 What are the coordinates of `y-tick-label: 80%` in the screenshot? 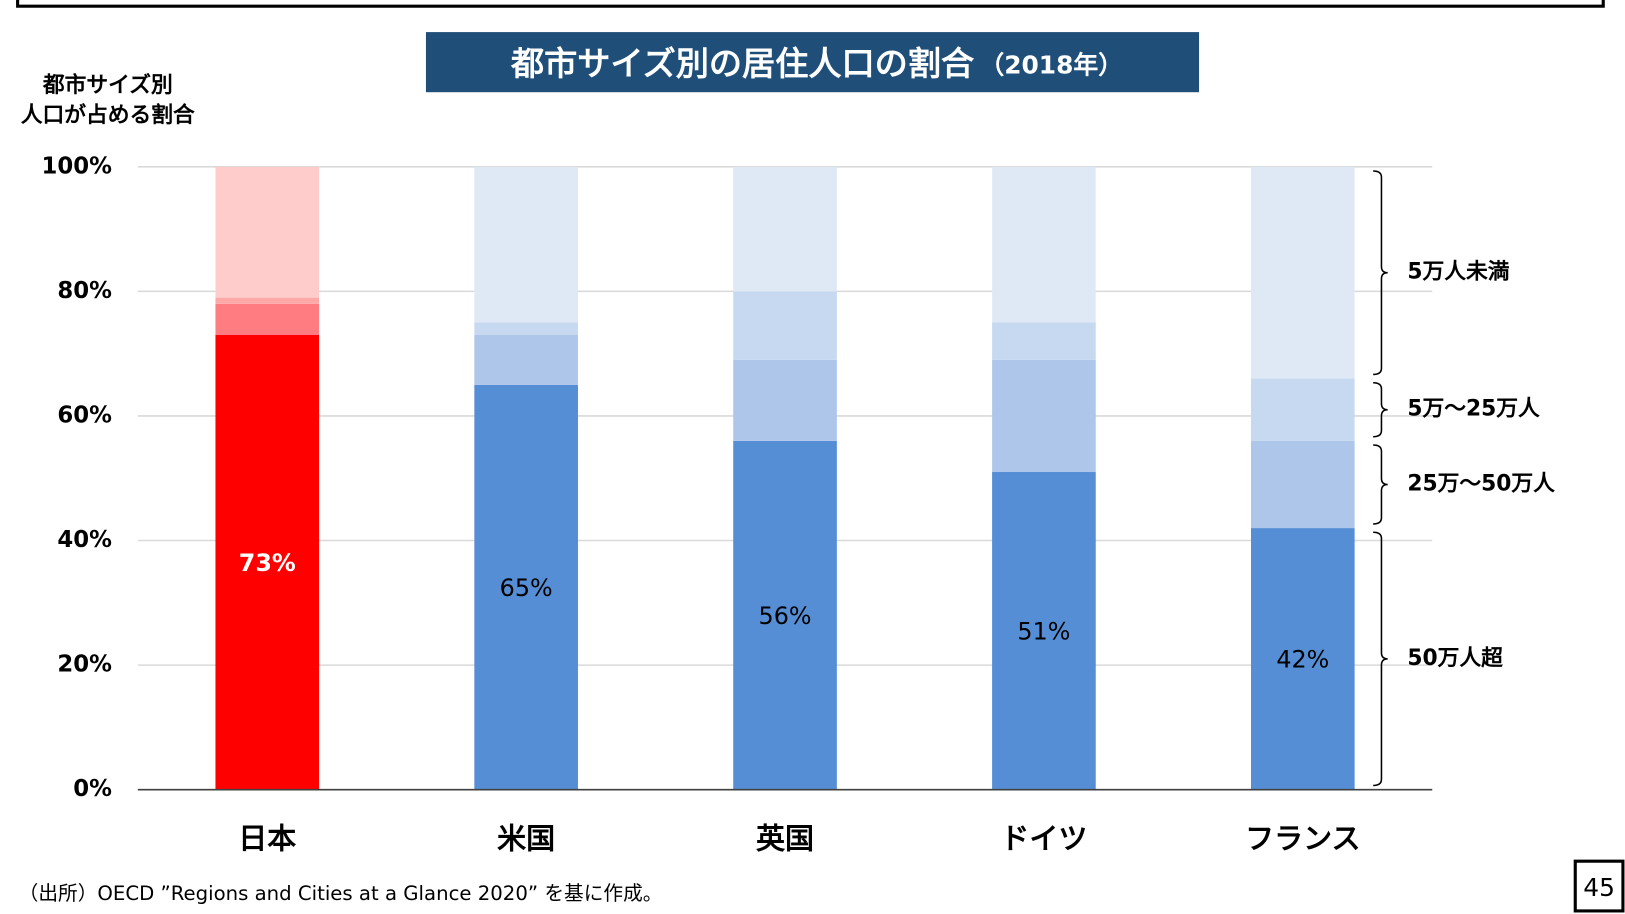 It's located at (84, 291).